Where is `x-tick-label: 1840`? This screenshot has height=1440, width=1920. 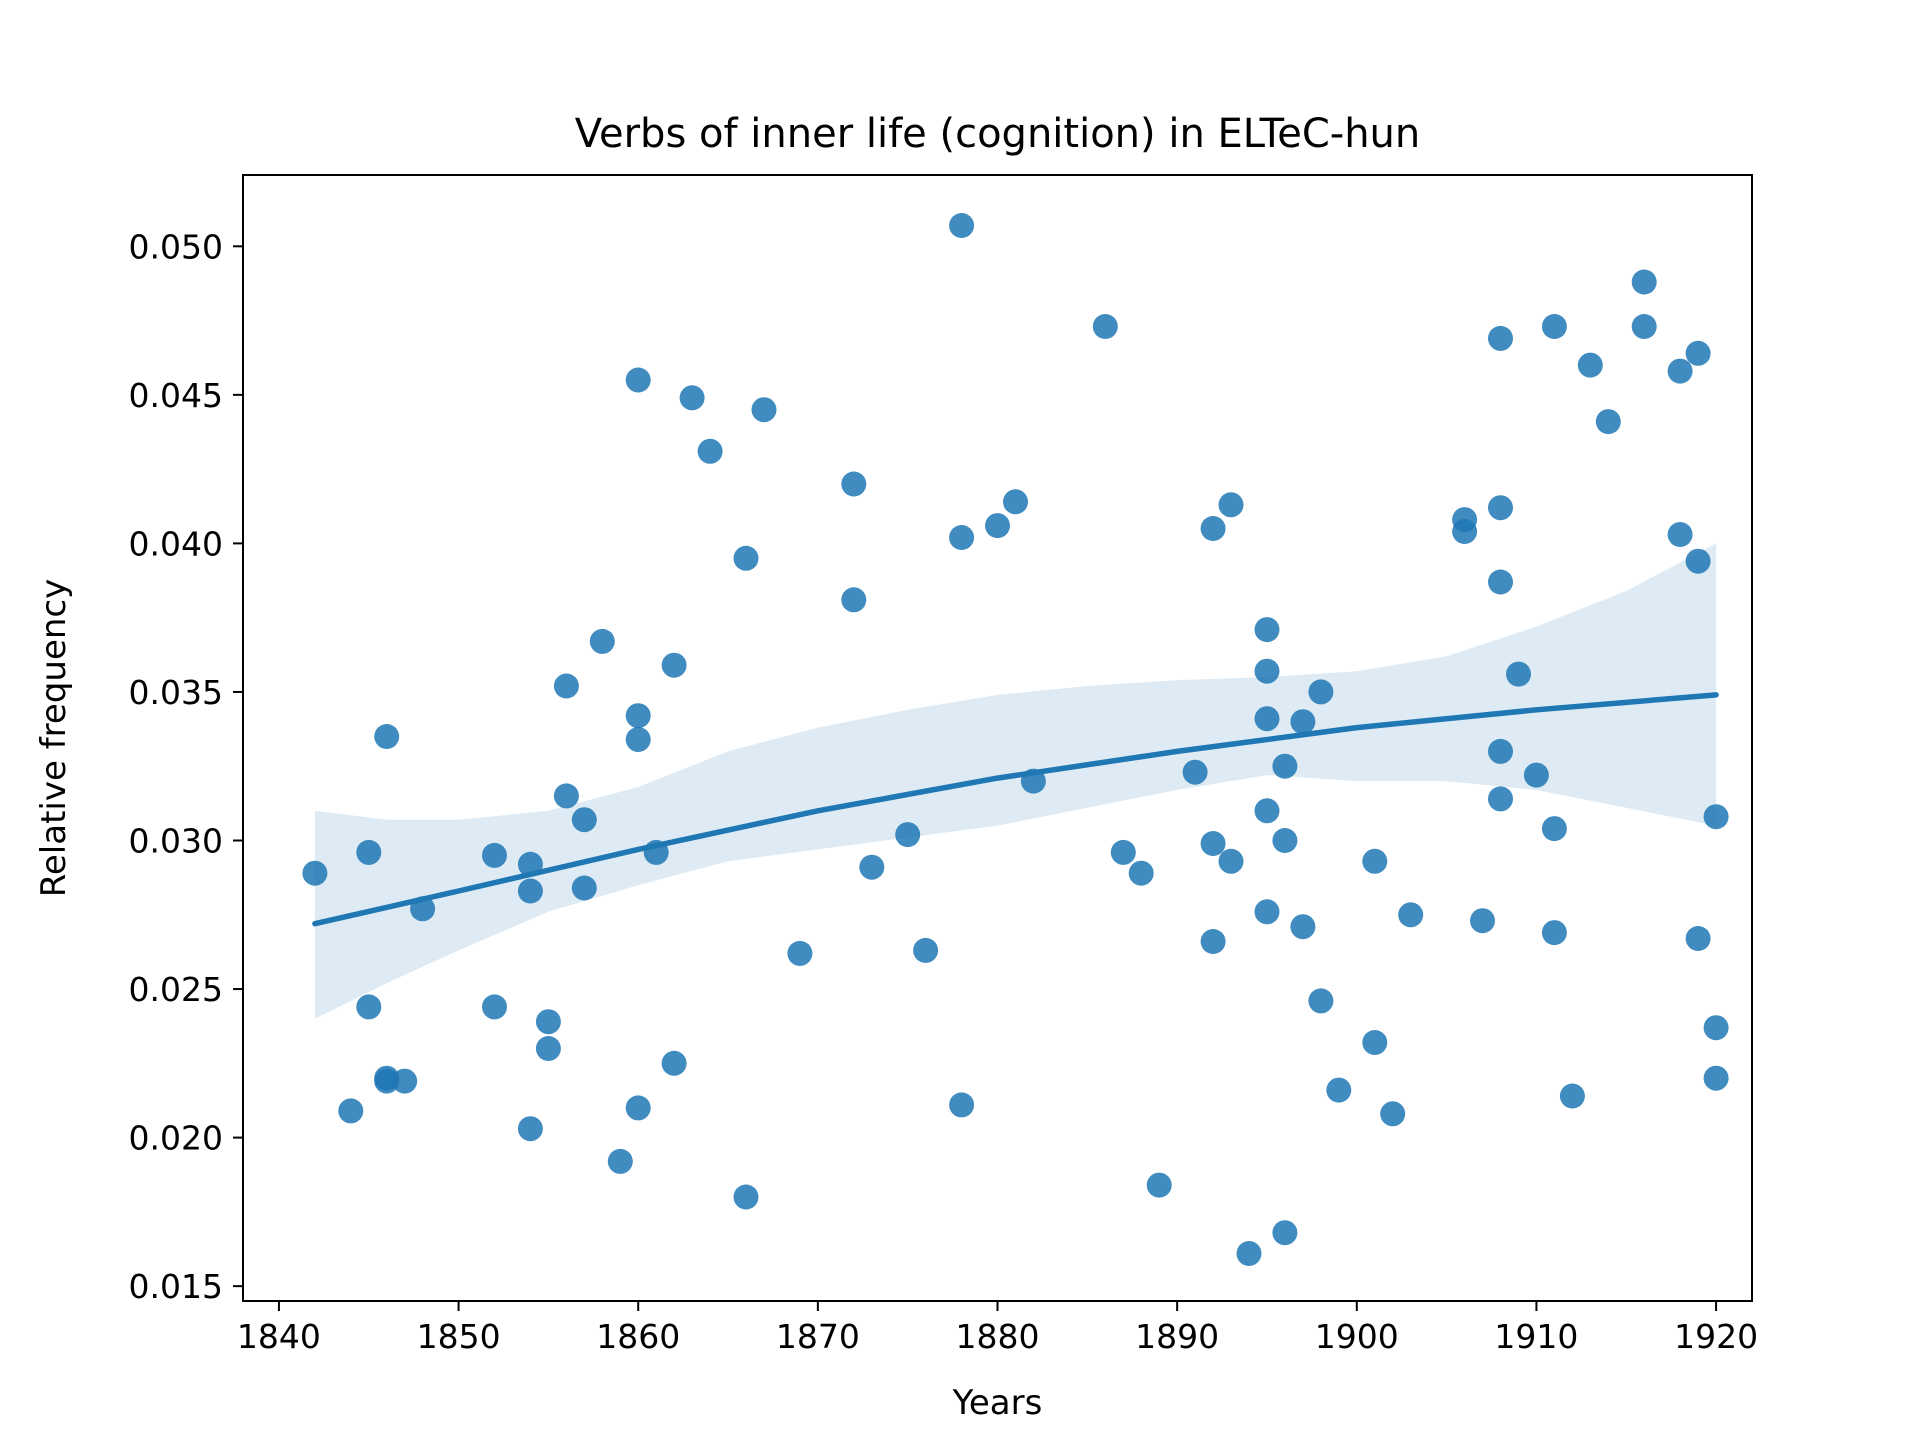
x-tick-label: 1840 is located at coordinates (279, 1336).